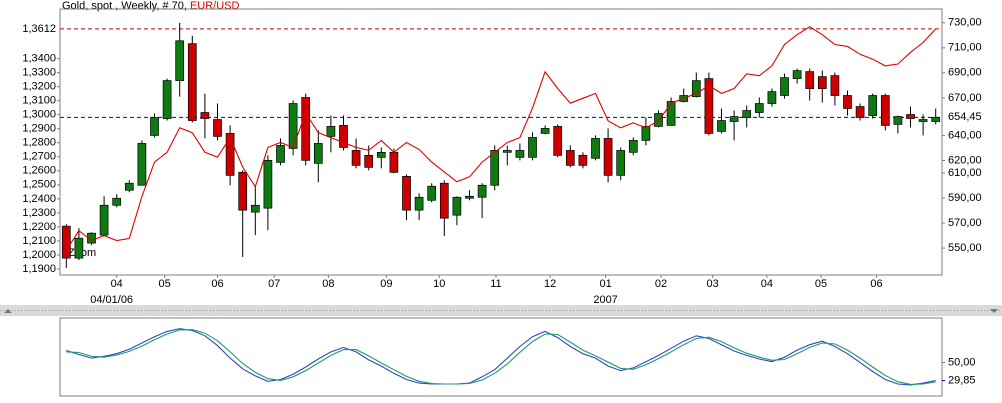  What do you see at coordinates (39, 143) in the screenshot?
I see `y-tick-label: 1,2800` at bounding box center [39, 143].